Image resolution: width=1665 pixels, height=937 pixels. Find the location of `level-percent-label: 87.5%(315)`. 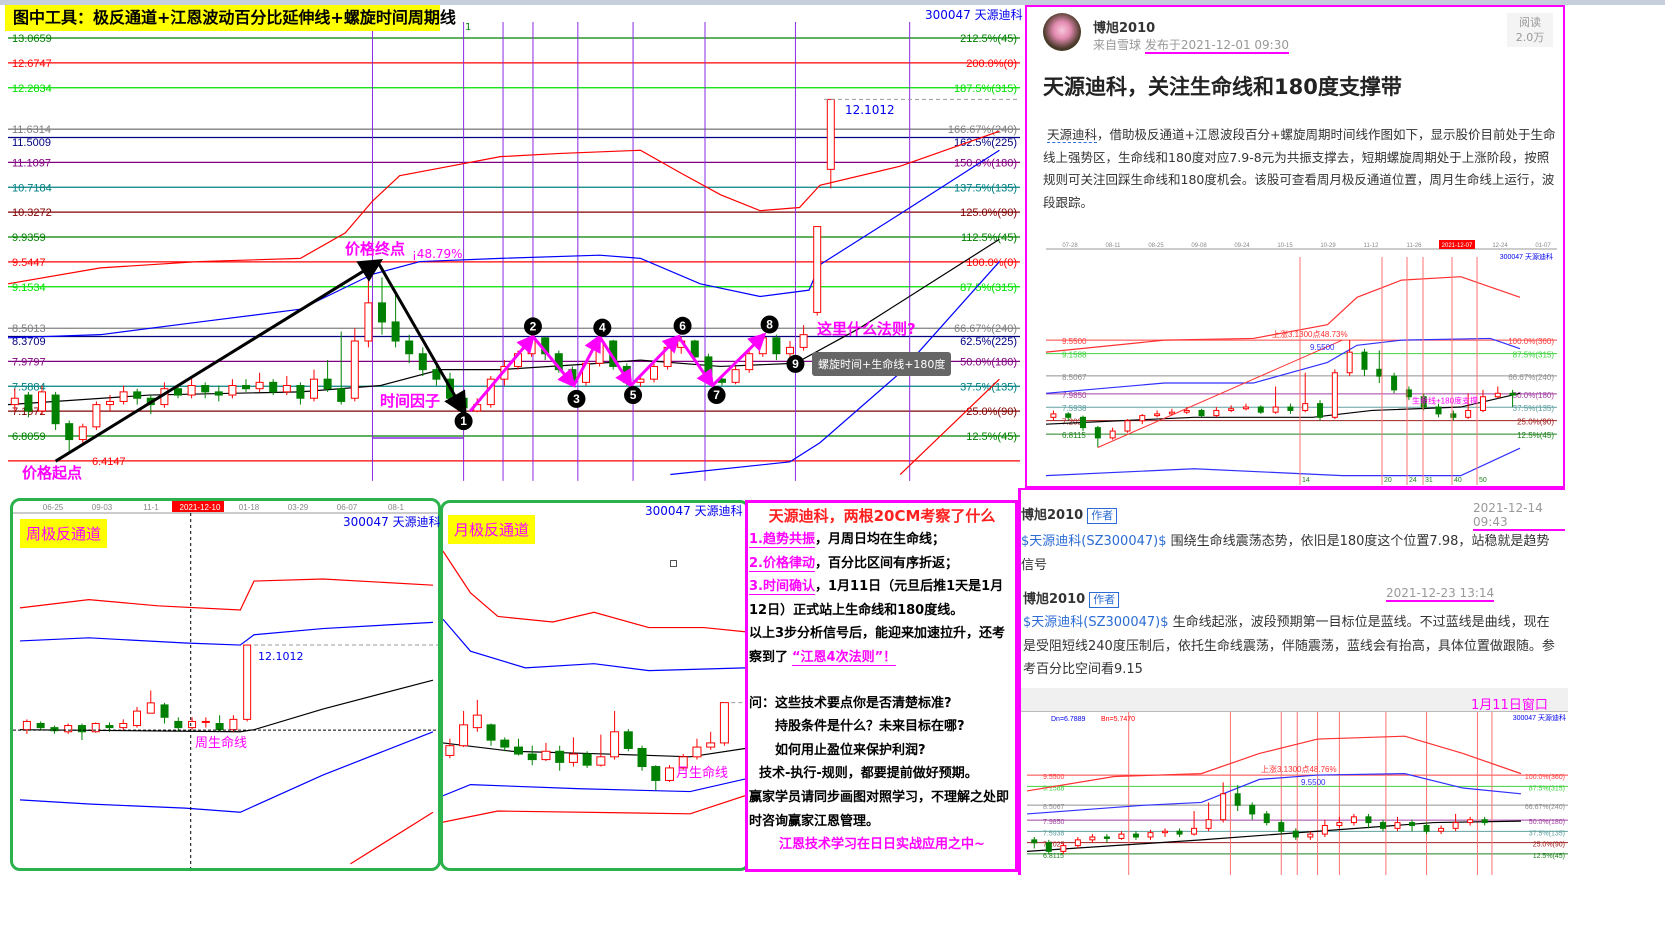

level-percent-label: 87.5%(315) is located at coordinates (1534, 355).